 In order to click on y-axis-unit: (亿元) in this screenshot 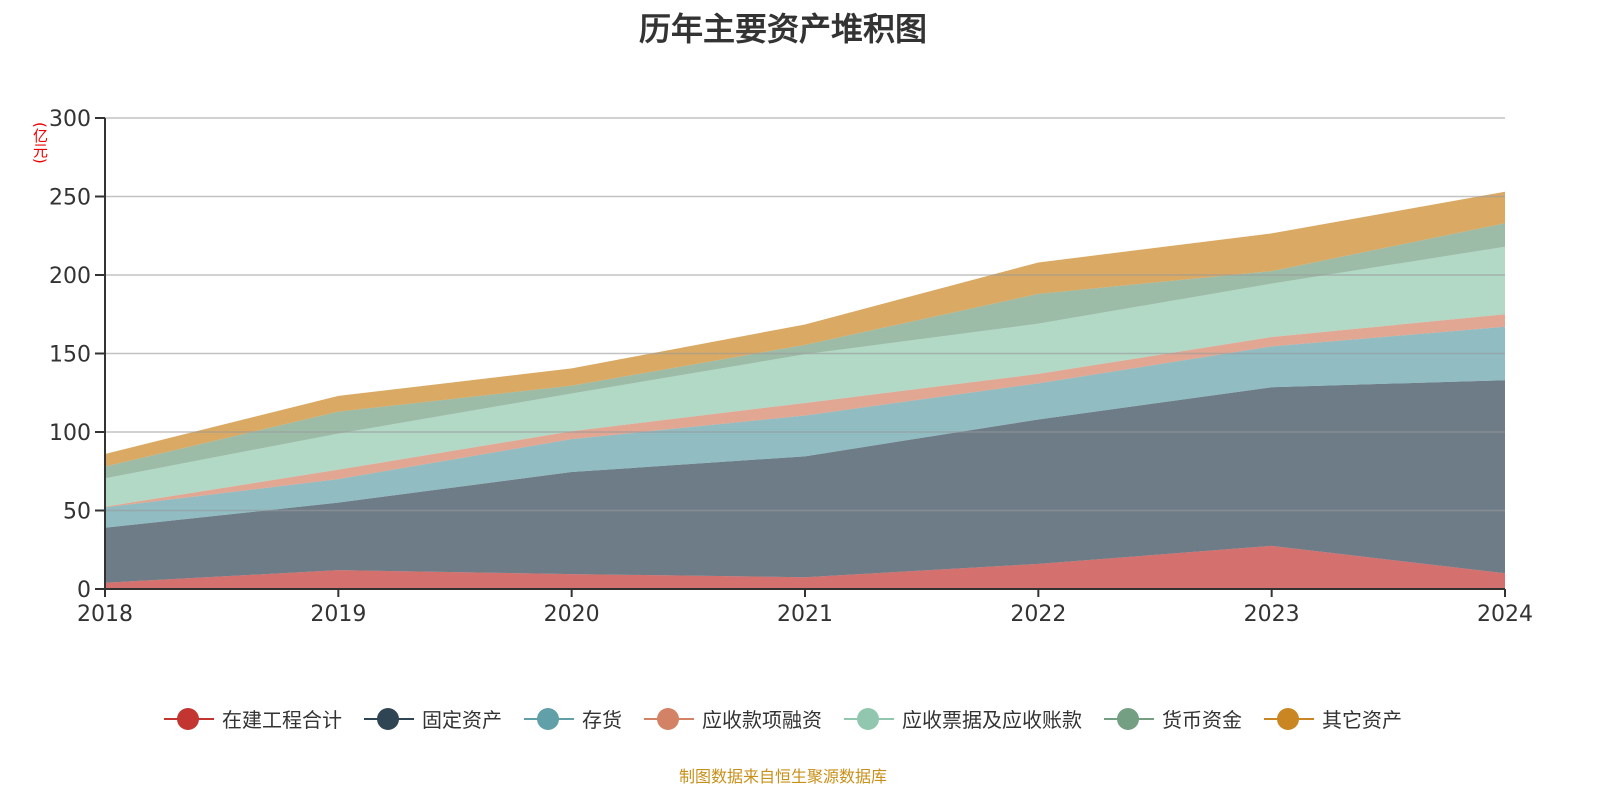, I will do `click(40, 143)`.